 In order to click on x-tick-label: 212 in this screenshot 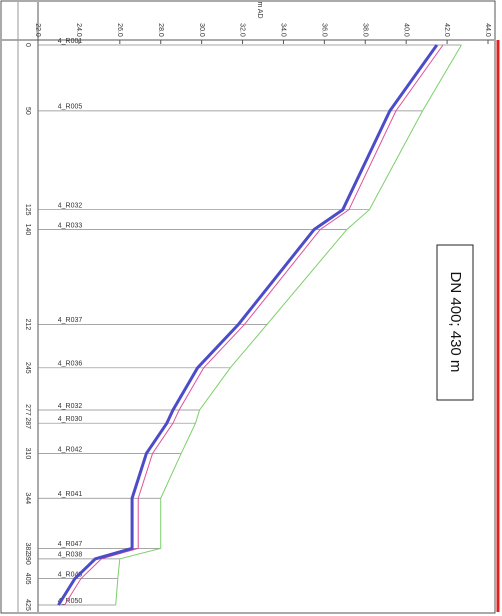, I will do `click(27, 324)`.